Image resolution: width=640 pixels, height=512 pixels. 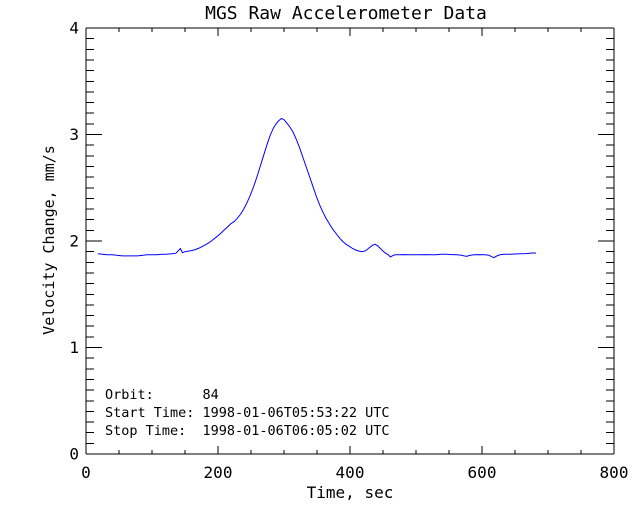 I want to click on y-tick-label: 4, so click(x=74, y=28).